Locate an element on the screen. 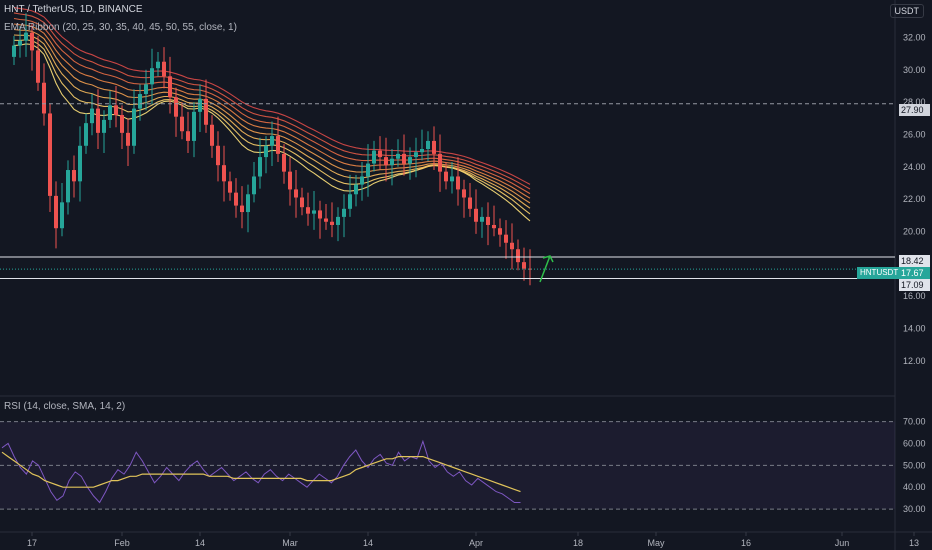 This screenshot has width=932, height=550. price-tick-label: 20.00 is located at coordinates (914, 231).